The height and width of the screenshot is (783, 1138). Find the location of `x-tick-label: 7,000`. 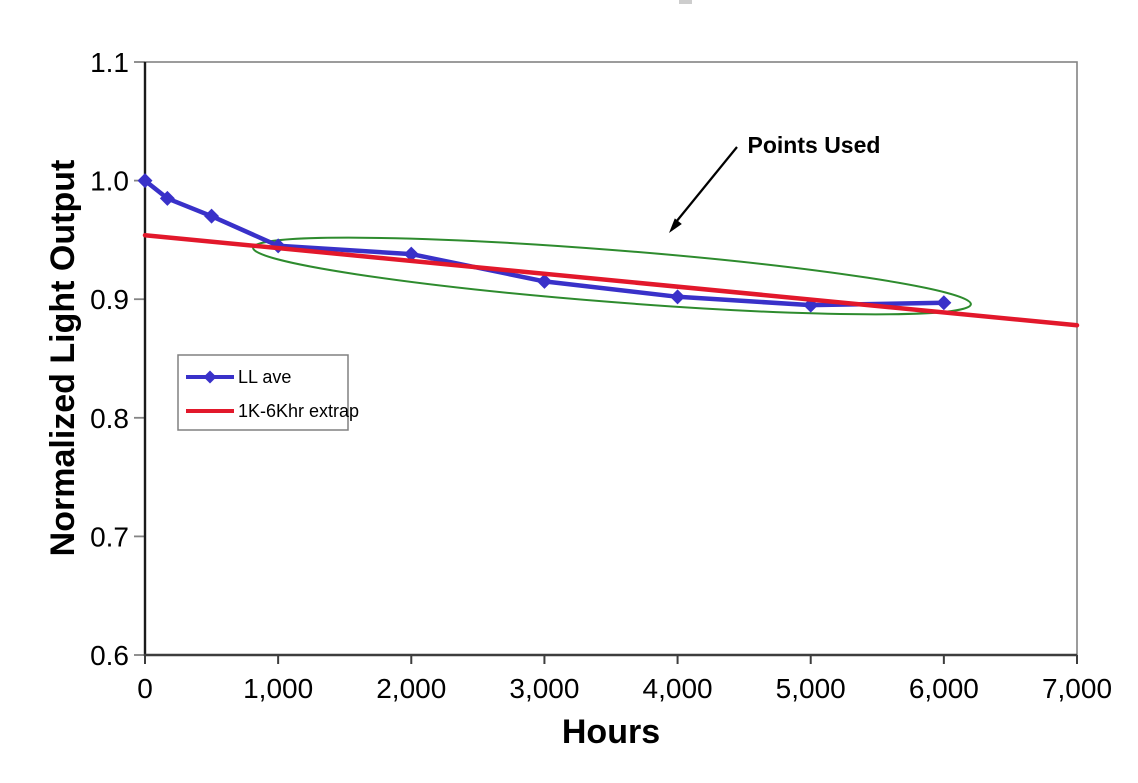

x-tick-label: 7,000 is located at coordinates (1077, 688).